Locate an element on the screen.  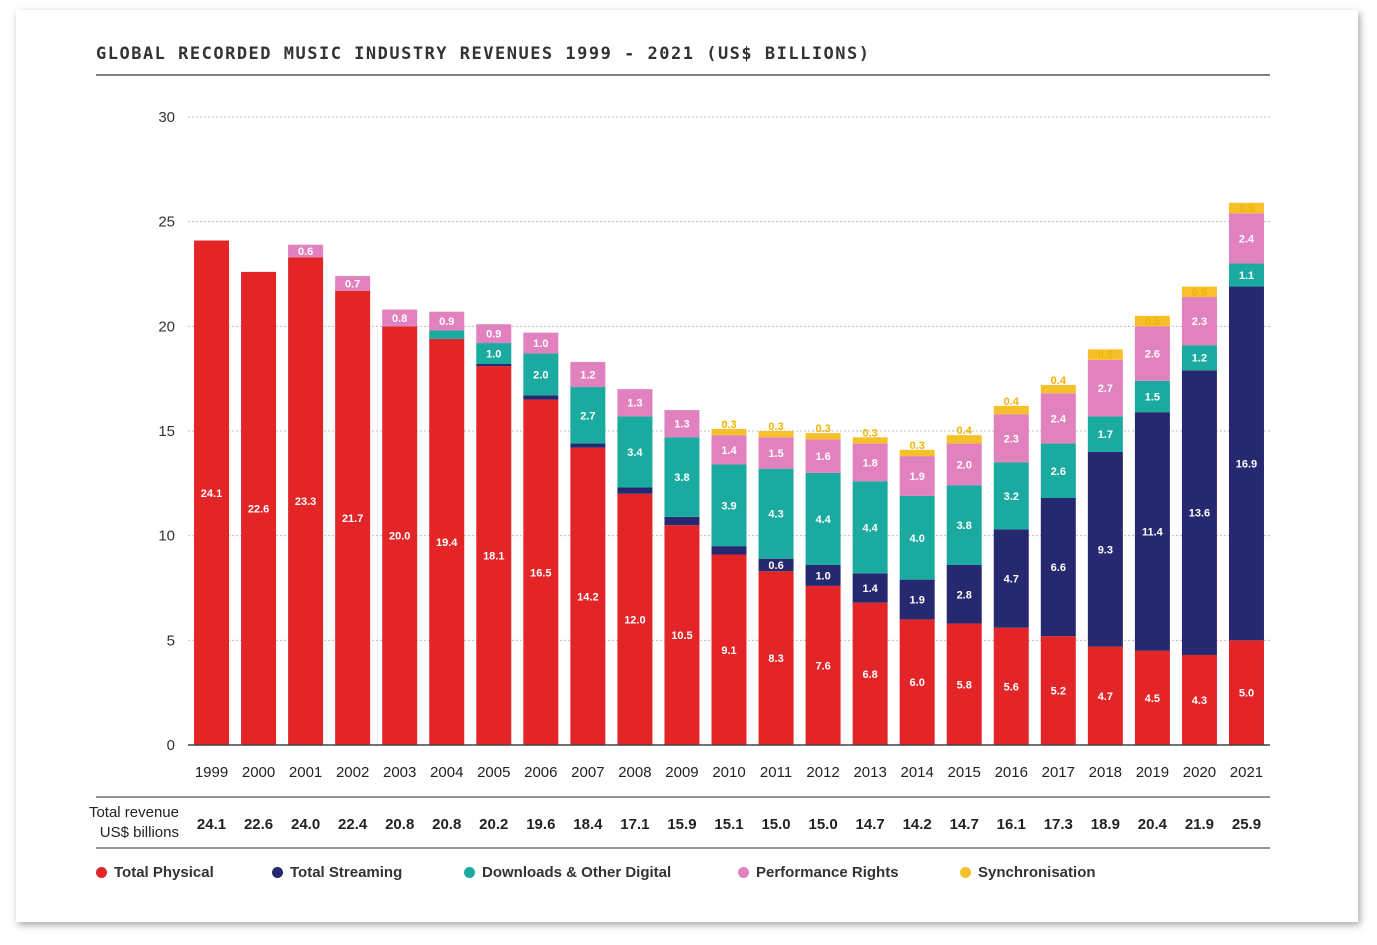
data-label: 1.3 is located at coordinates (634, 404).